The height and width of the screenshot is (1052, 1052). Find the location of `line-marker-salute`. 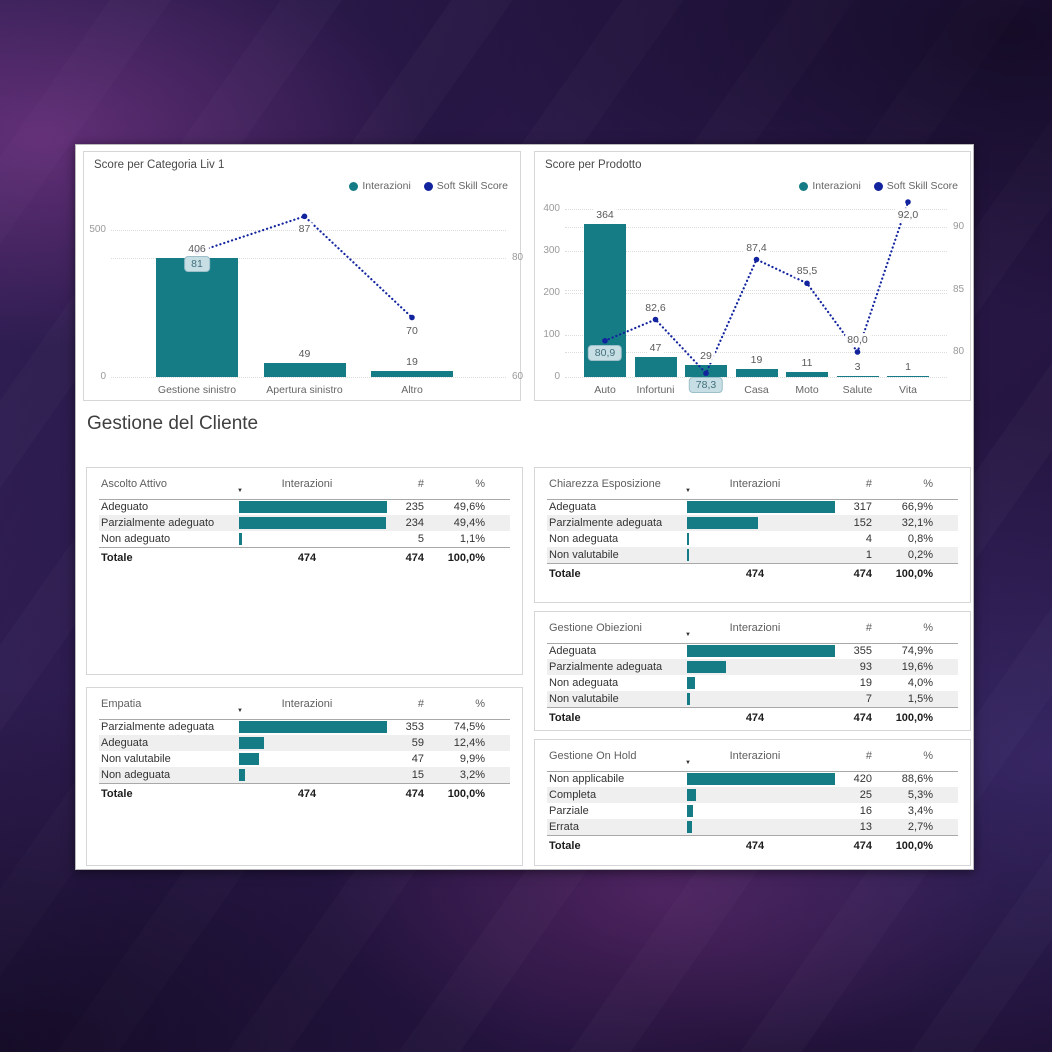

line-marker-salute is located at coordinates (857, 352).